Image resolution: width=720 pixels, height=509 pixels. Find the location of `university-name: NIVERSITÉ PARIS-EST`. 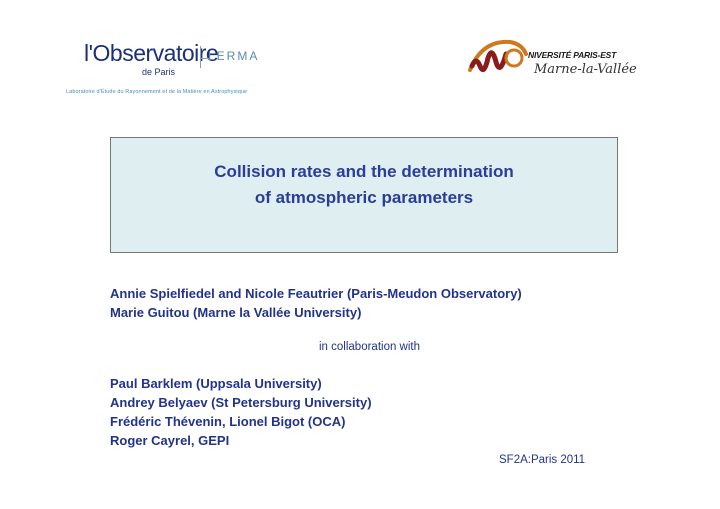

university-name: NIVERSITÉ PARIS-EST is located at coordinates (572, 55).